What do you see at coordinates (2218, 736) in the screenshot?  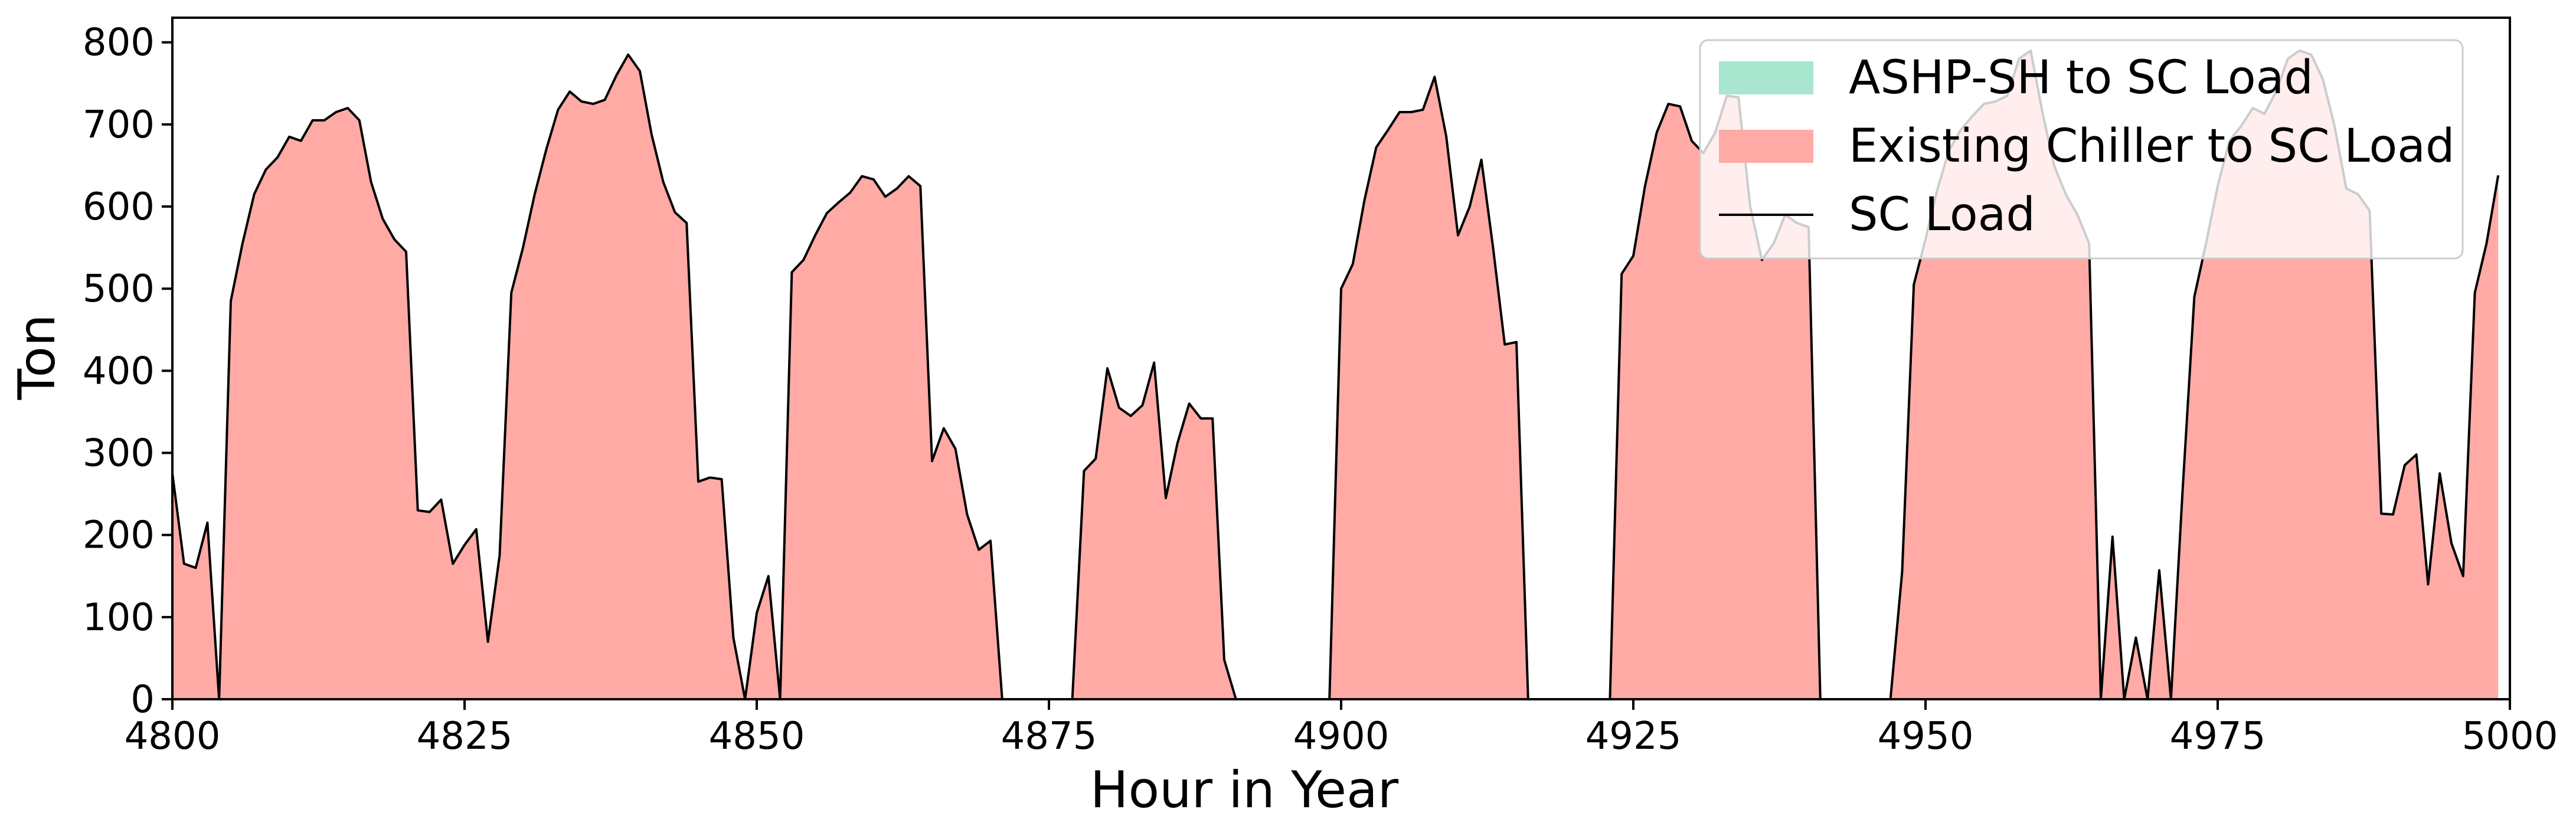 I see `x-tick-label: 4975` at bounding box center [2218, 736].